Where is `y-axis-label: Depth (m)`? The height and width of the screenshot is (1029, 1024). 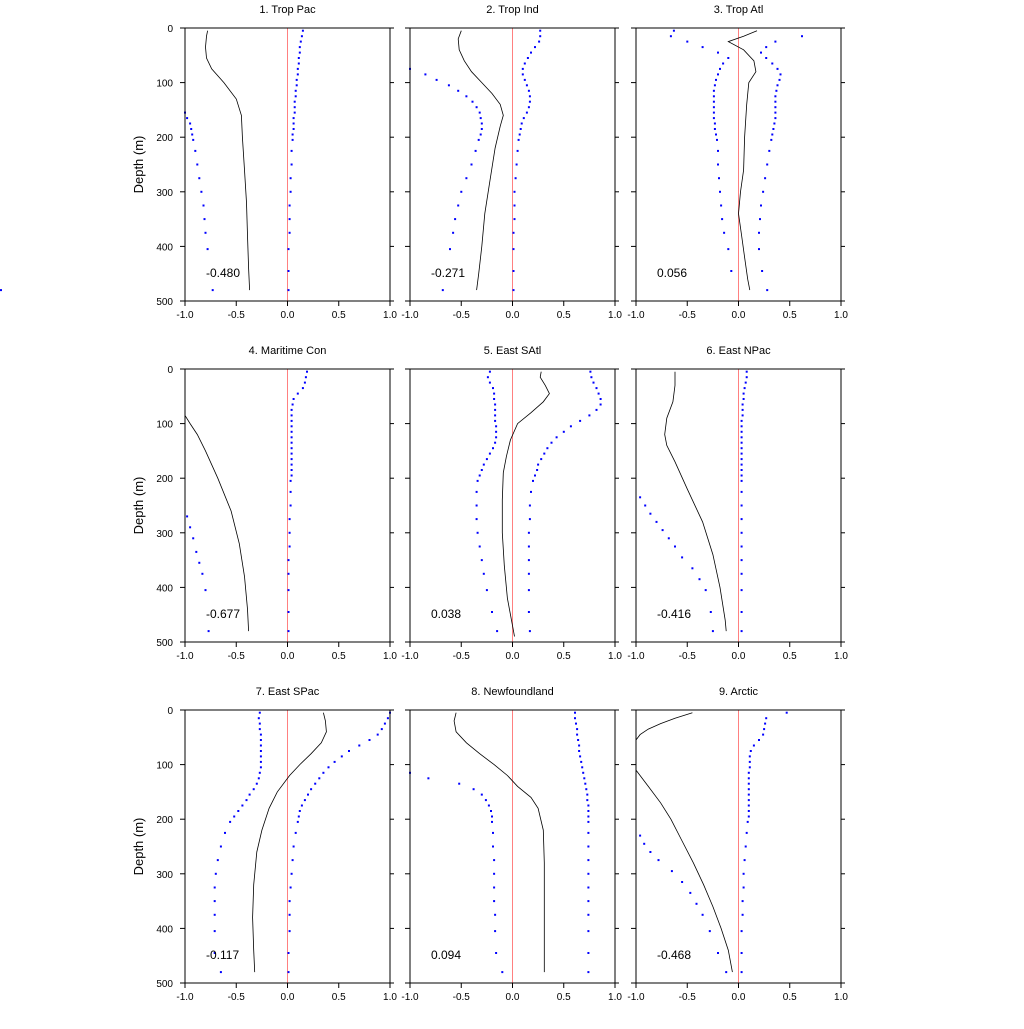
y-axis-label: Depth (m) is located at coordinates (138, 506).